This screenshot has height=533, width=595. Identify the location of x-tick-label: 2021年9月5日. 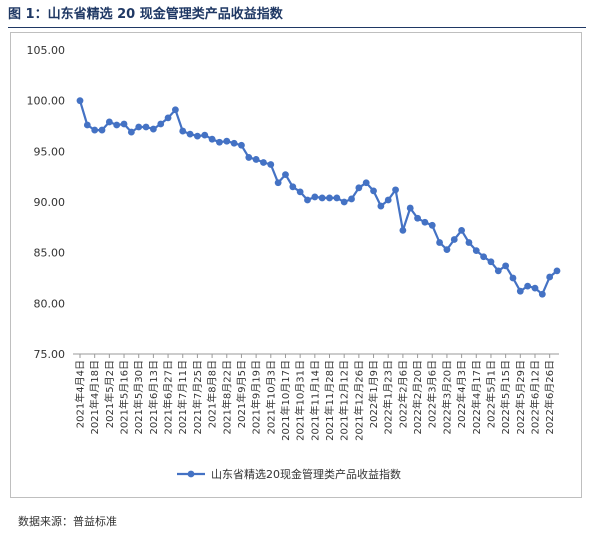
(241, 394).